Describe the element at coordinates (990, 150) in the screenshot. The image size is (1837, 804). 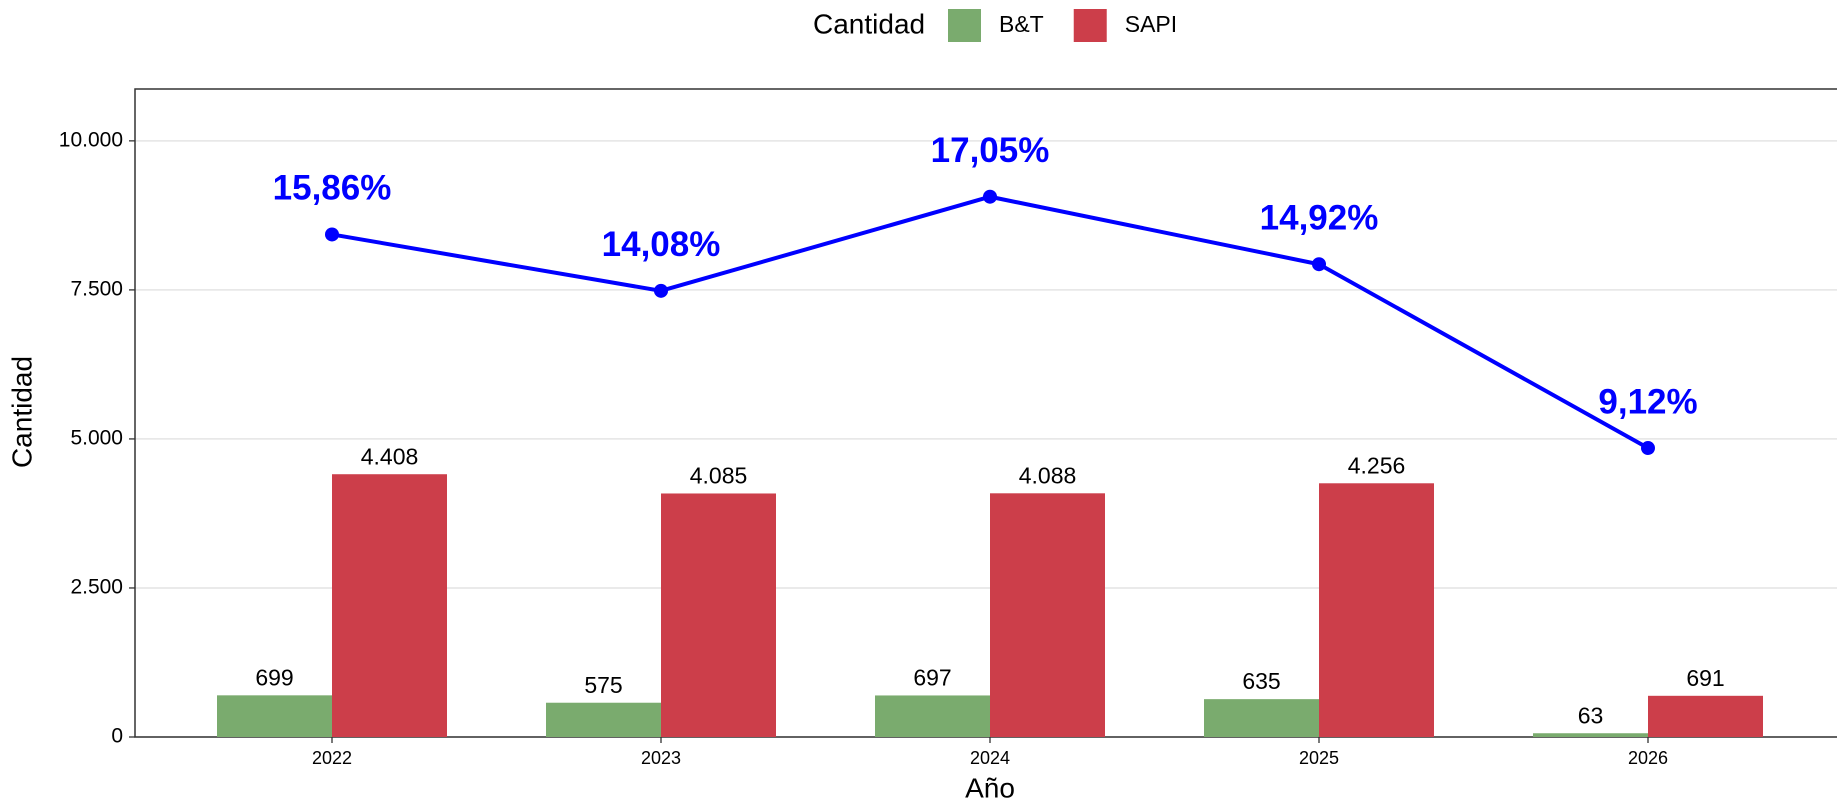
I see `line-label: 17,05%` at that location.